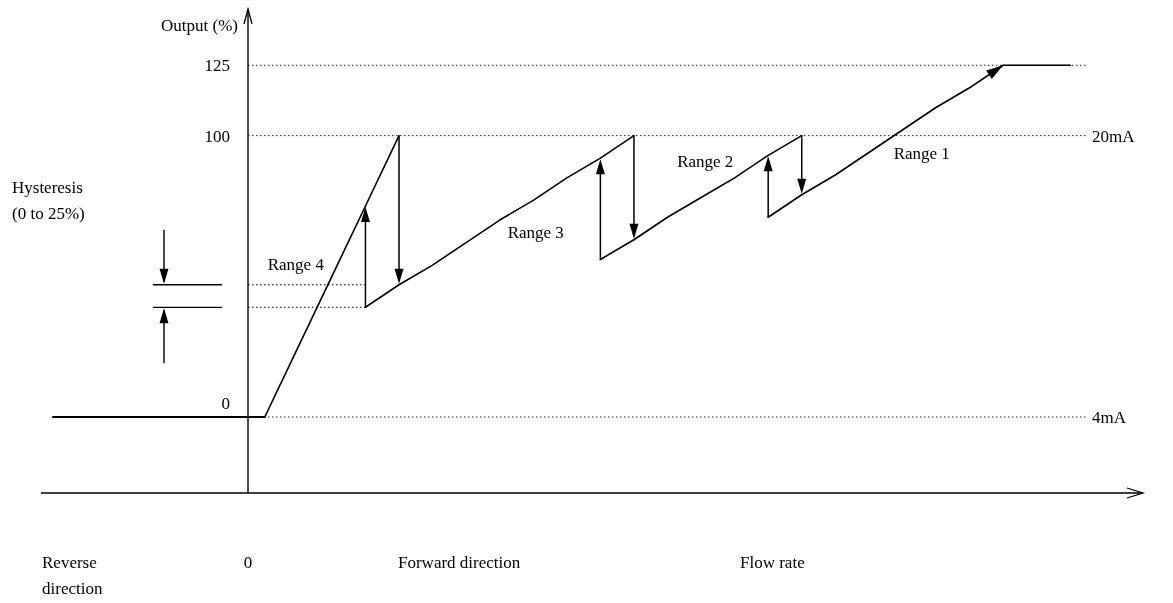 Image resolution: width=1173 pixels, height=603 pixels. What do you see at coordinates (225, 403) in the screenshot?
I see `y-tick-label: 0` at bounding box center [225, 403].